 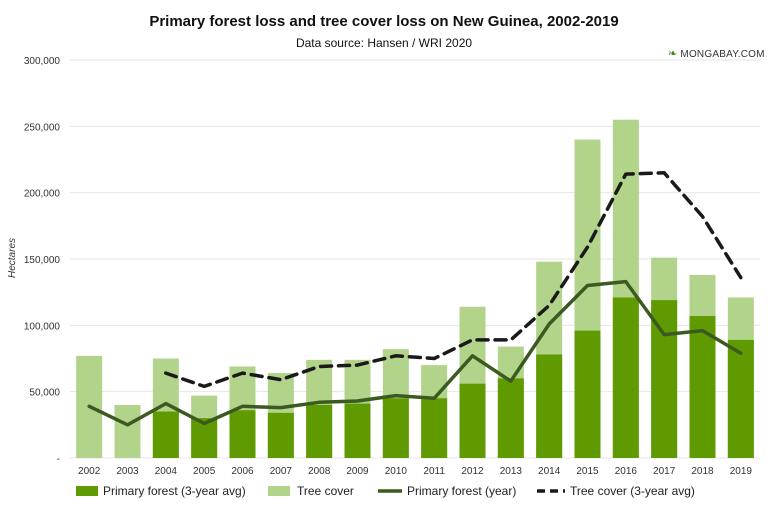 I want to click on x-tick-label: 2016, so click(x=626, y=471).